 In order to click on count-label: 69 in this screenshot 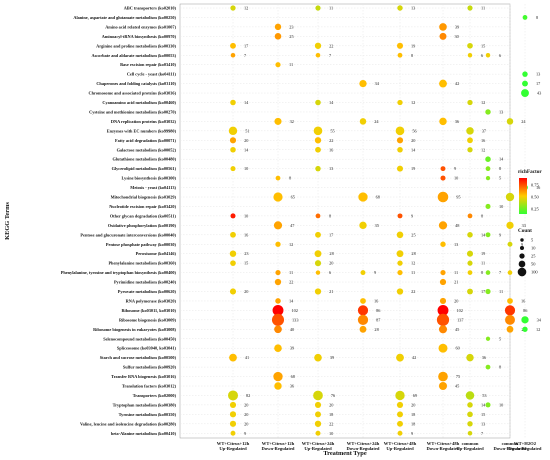, I will do `click(415, 395)`.